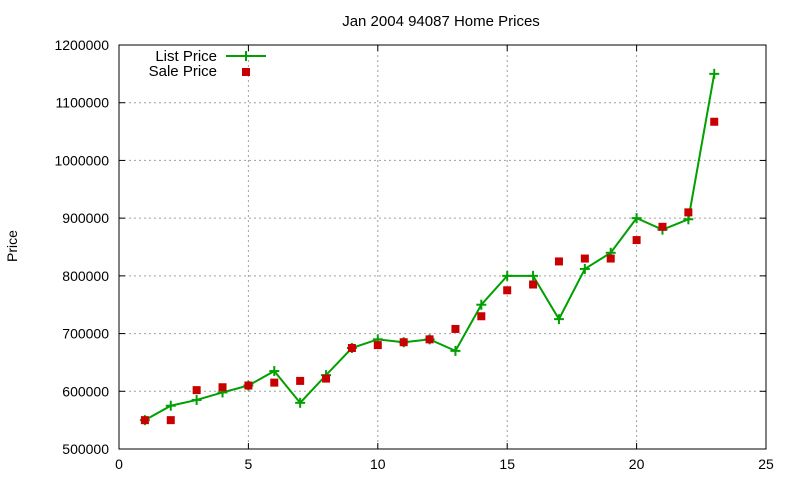  I want to click on y-tick-label: 1100000, so click(83, 103).